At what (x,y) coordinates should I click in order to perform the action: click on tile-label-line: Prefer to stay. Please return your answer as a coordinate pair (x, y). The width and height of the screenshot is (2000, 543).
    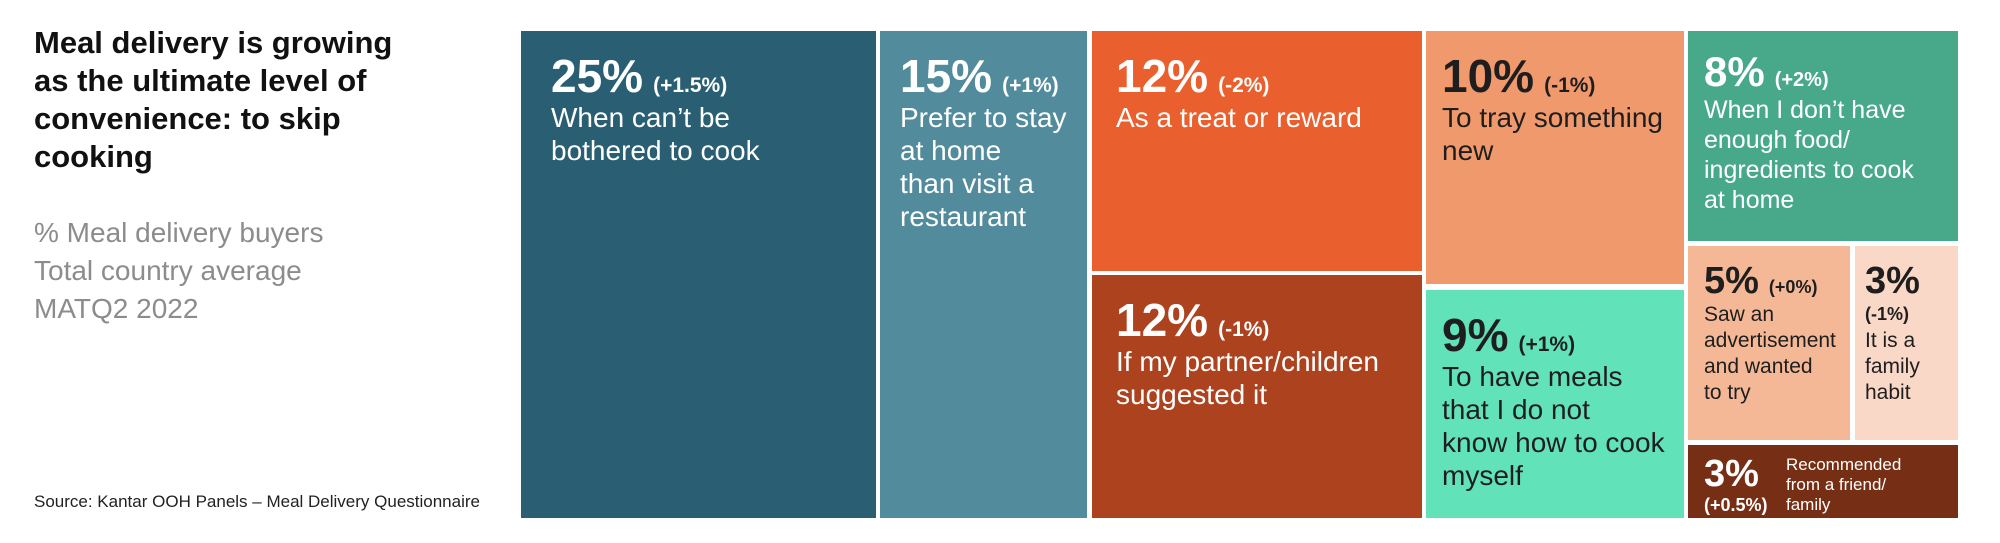
    Looking at the image, I should click on (983, 117).